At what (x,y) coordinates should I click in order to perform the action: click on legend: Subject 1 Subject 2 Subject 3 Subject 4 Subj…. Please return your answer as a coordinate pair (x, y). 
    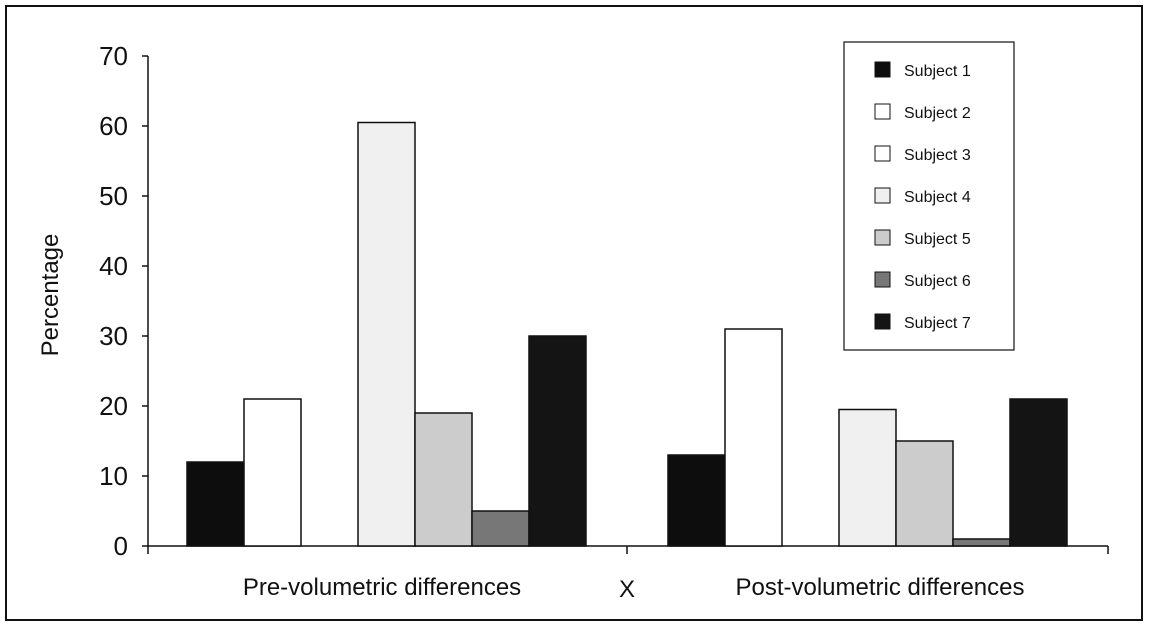
    Looking at the image, I should click on (929, 196).